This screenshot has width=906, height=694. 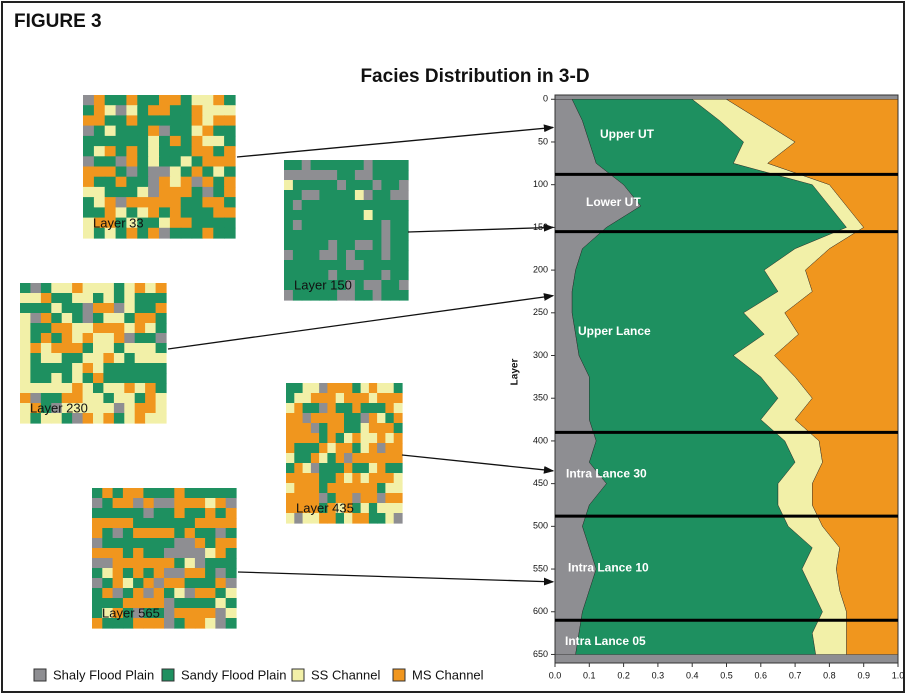 I want to click on x-tick-label: 0.1, so click(x=589, y=675).